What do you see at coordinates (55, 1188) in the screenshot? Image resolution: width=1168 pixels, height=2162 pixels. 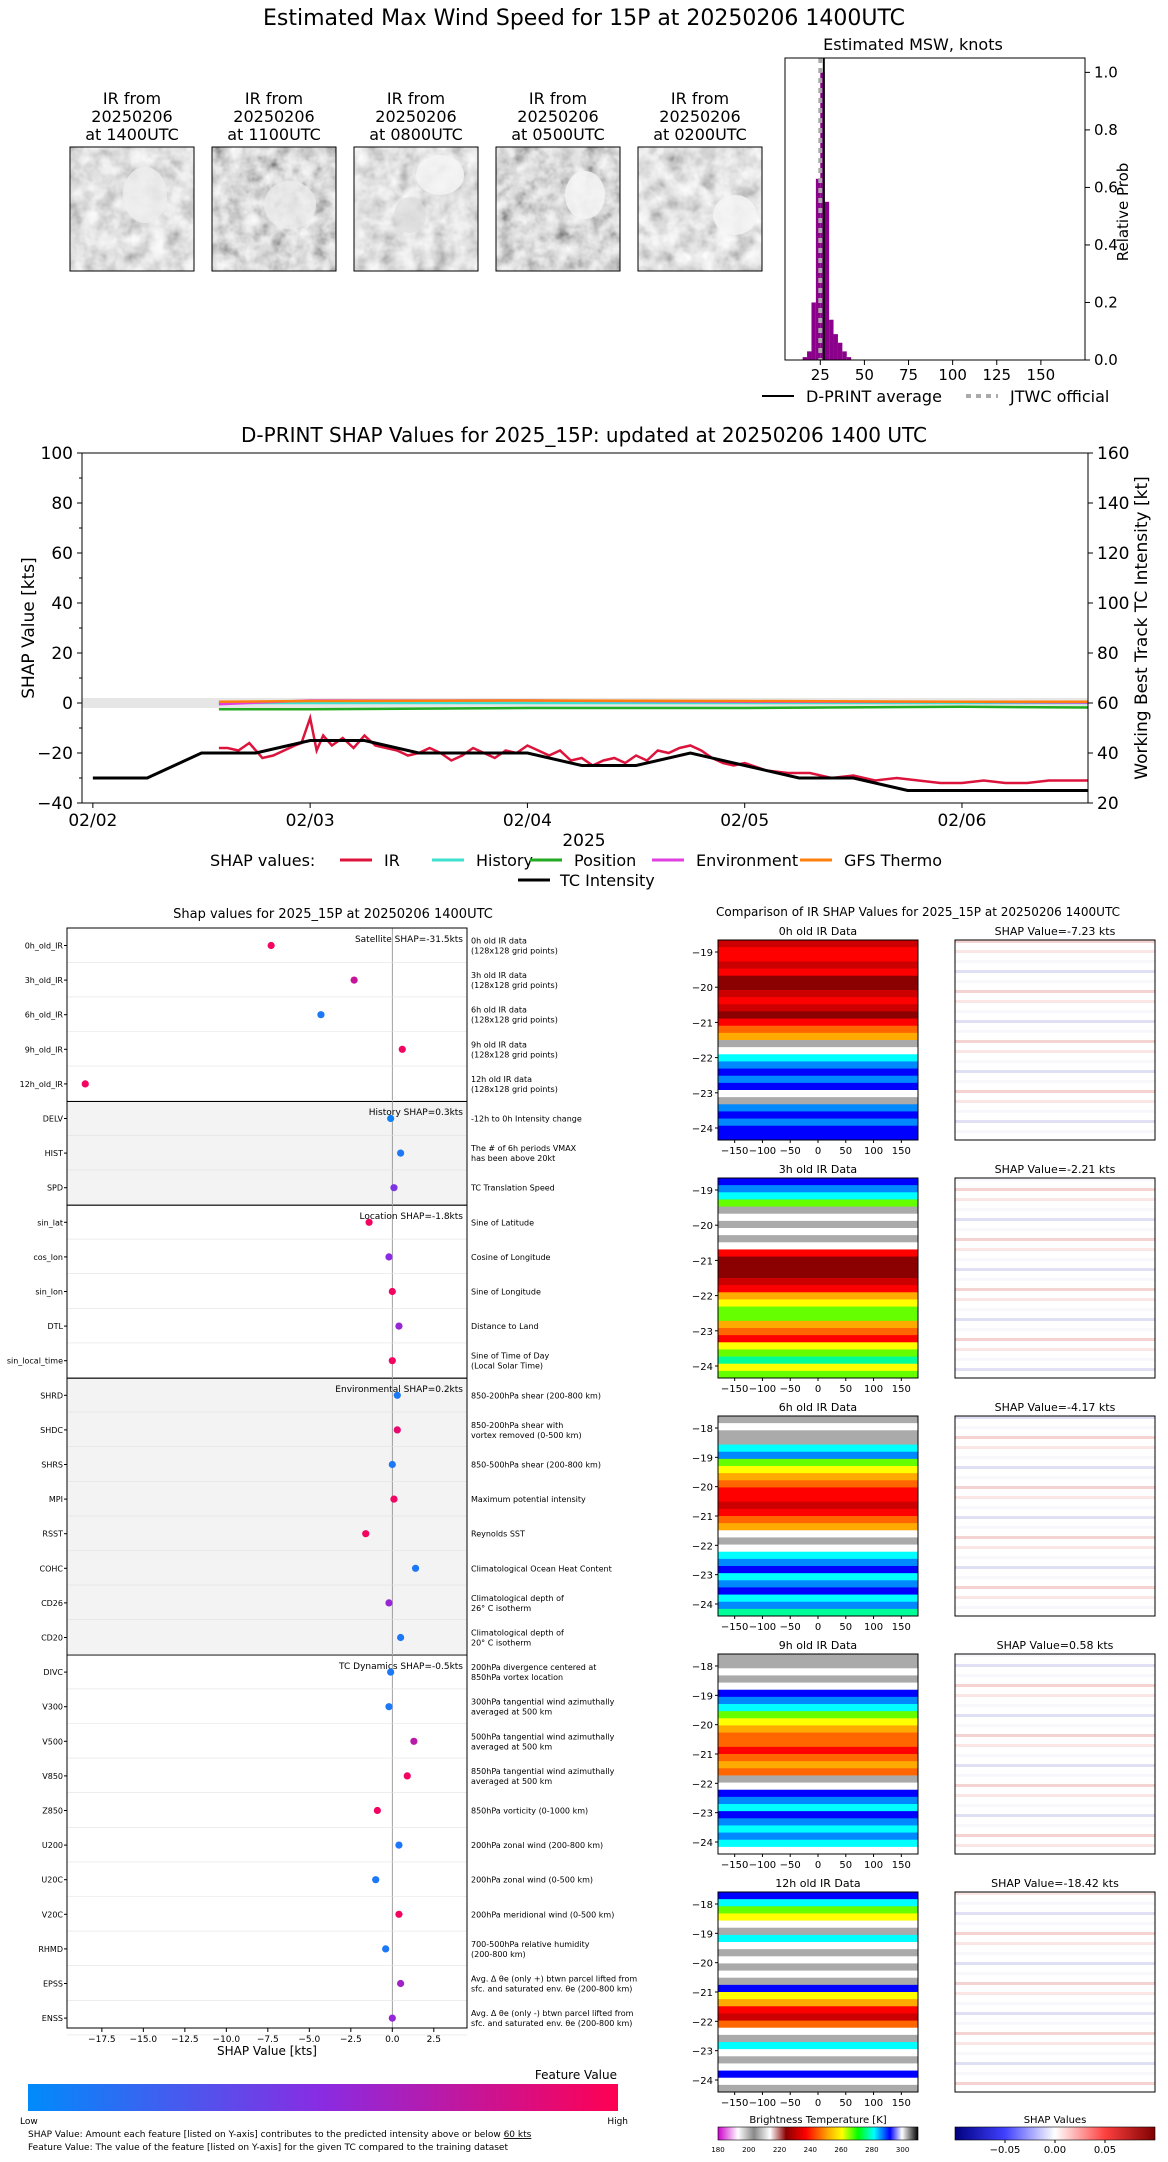 I see `feature-name: SPD` at bounding box center [55, 1188].